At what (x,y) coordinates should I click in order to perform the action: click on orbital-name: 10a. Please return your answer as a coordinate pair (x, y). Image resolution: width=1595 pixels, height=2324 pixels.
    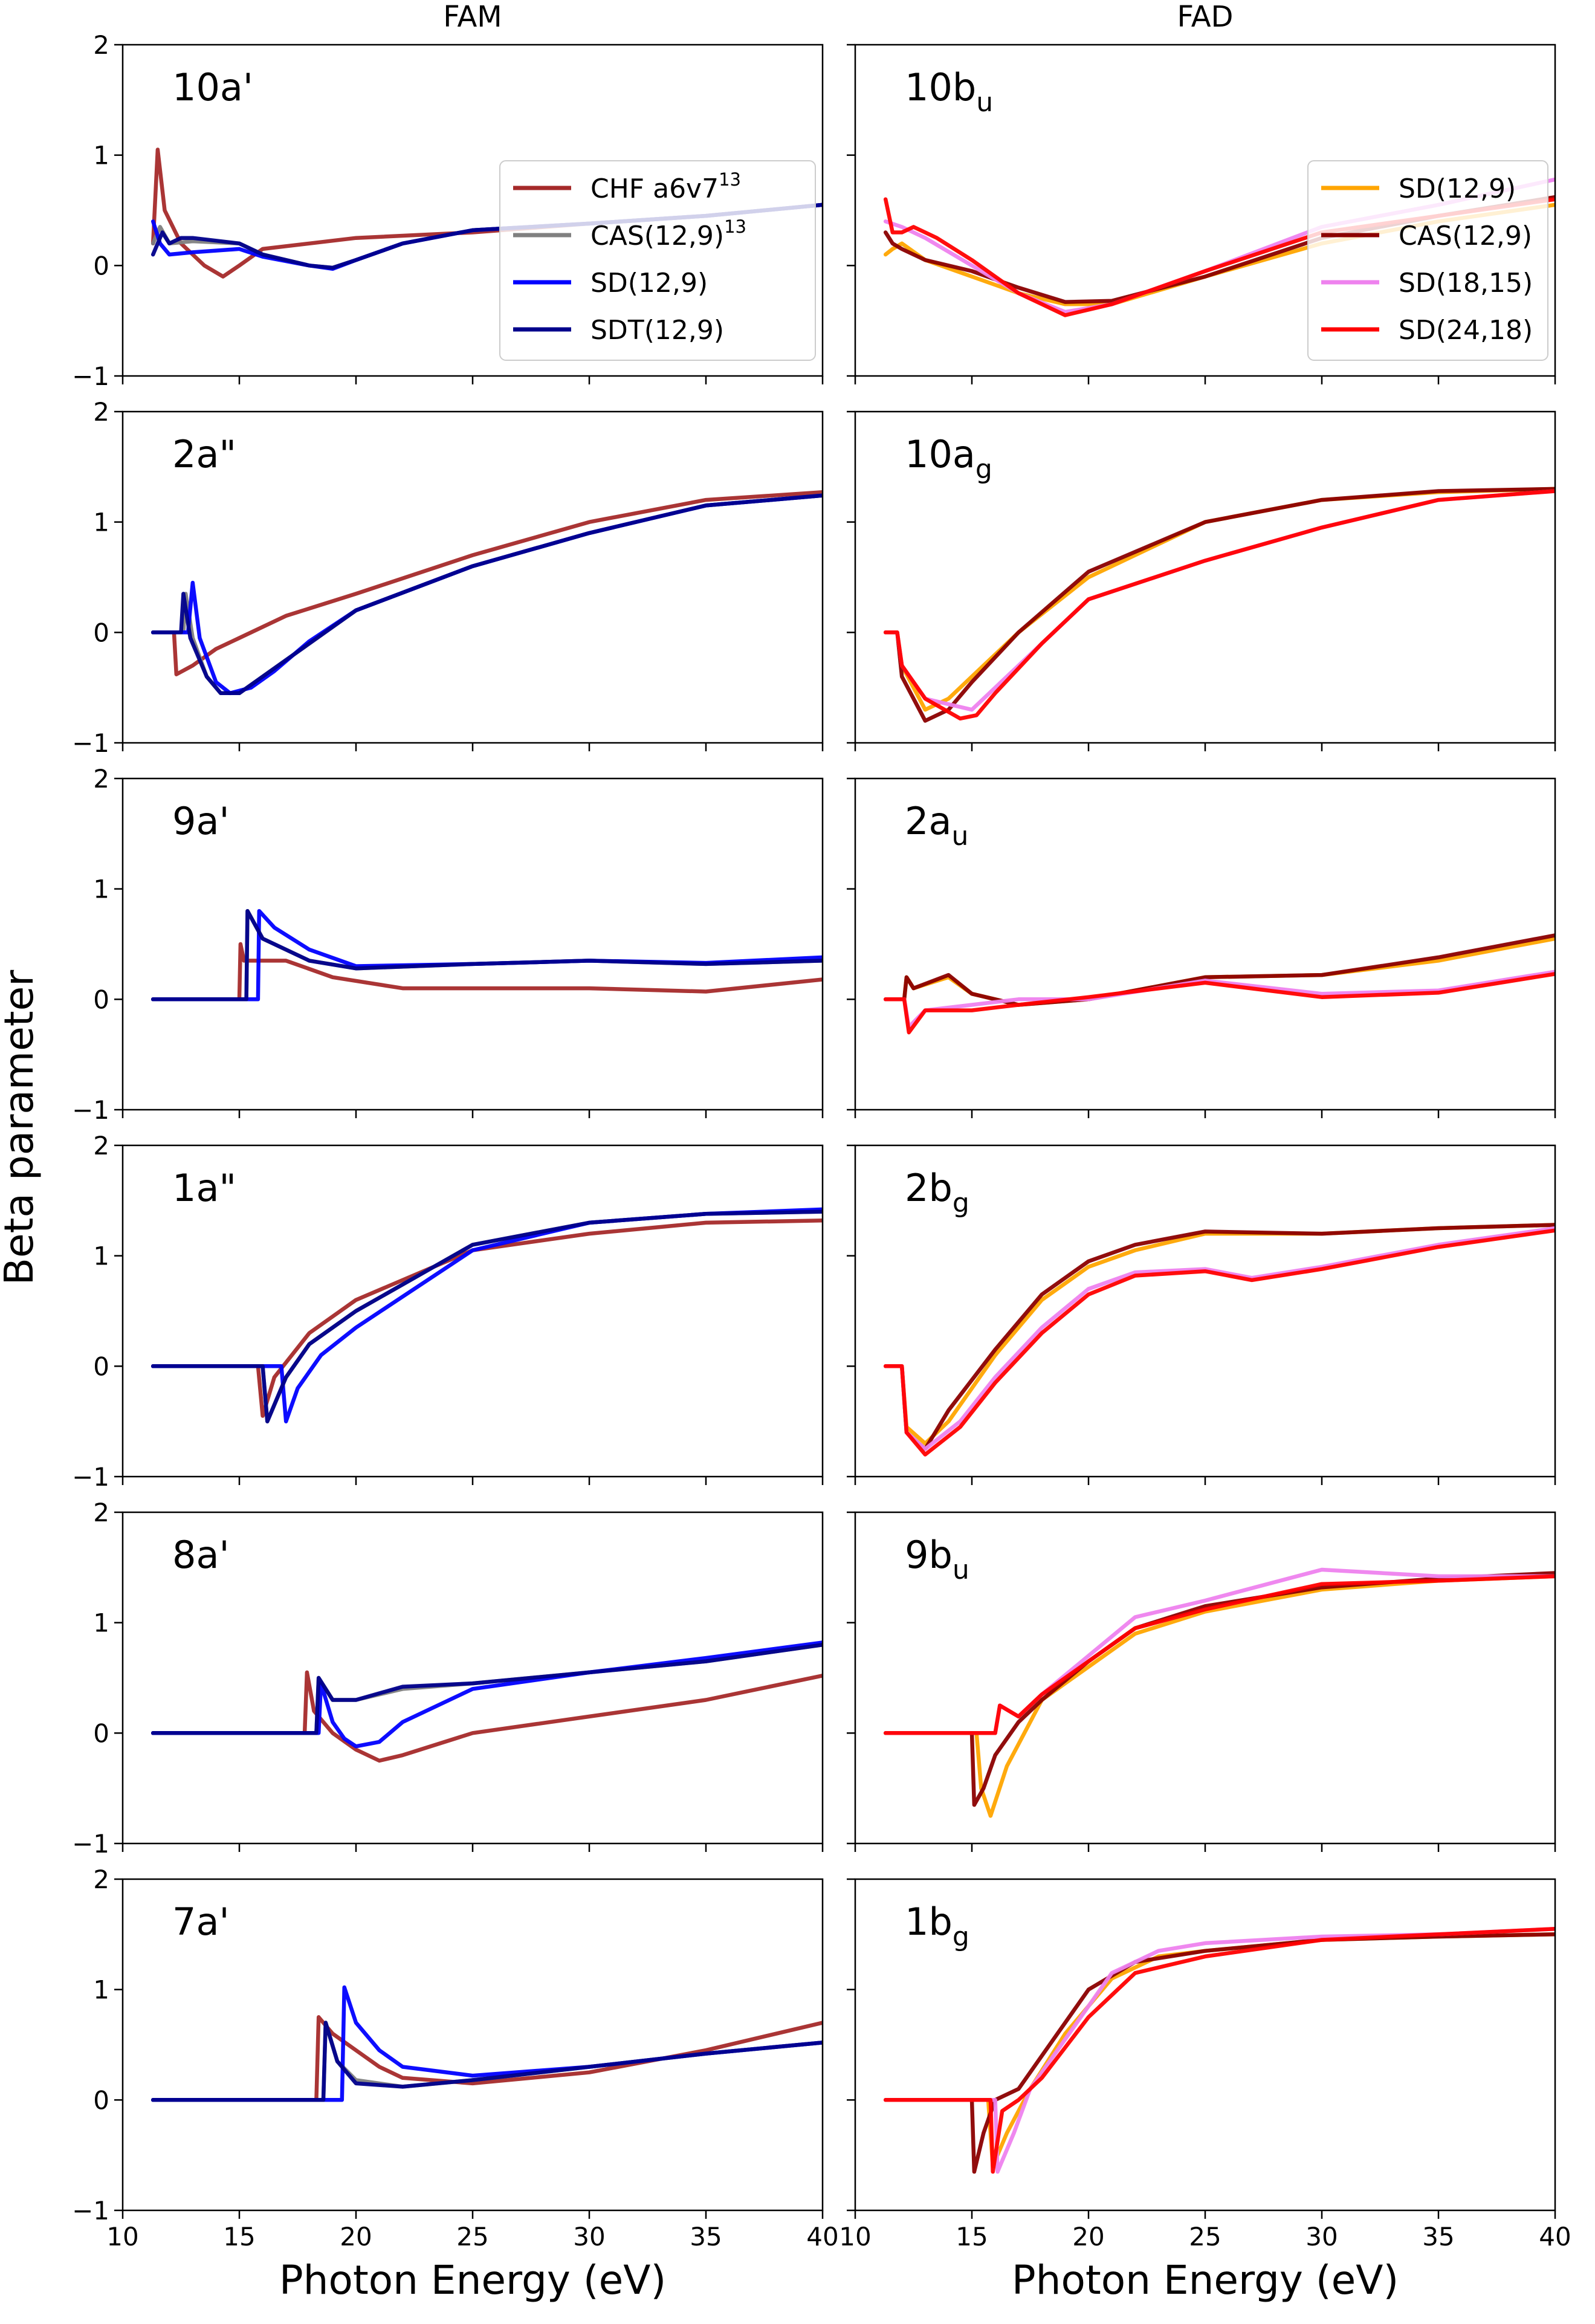
    Looking at the image, I should click on (940, 454).